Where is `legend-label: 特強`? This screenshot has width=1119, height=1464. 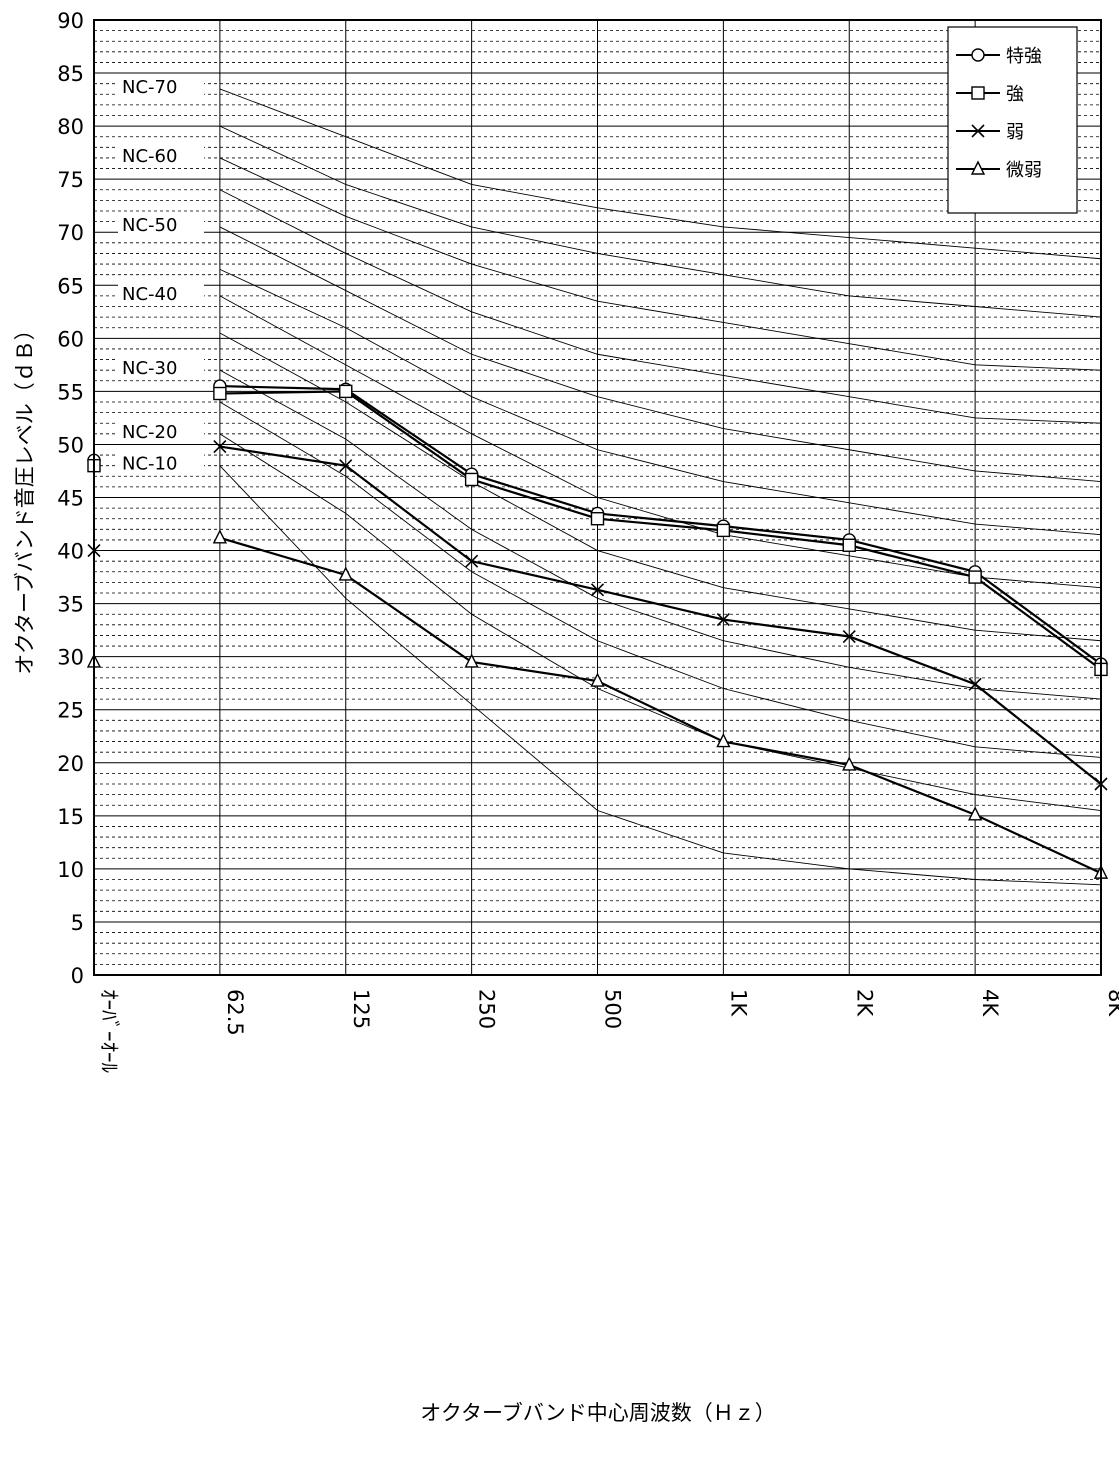
legend-label: 特強 is located at coordinates (1024, 56).